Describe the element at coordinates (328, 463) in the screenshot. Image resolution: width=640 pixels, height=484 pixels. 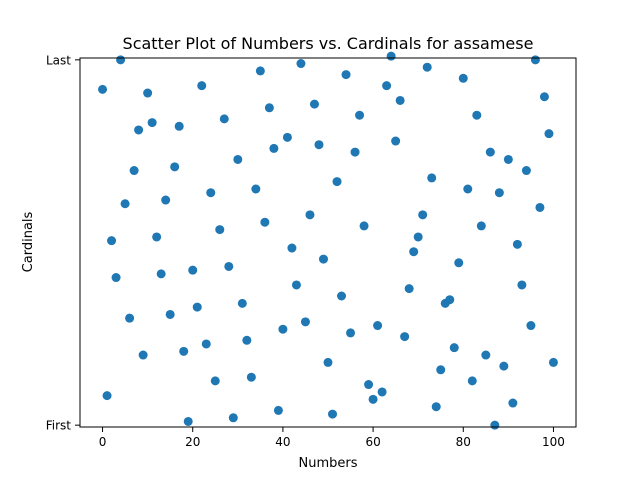
I see `x-axis-label: Numbers` at that location.